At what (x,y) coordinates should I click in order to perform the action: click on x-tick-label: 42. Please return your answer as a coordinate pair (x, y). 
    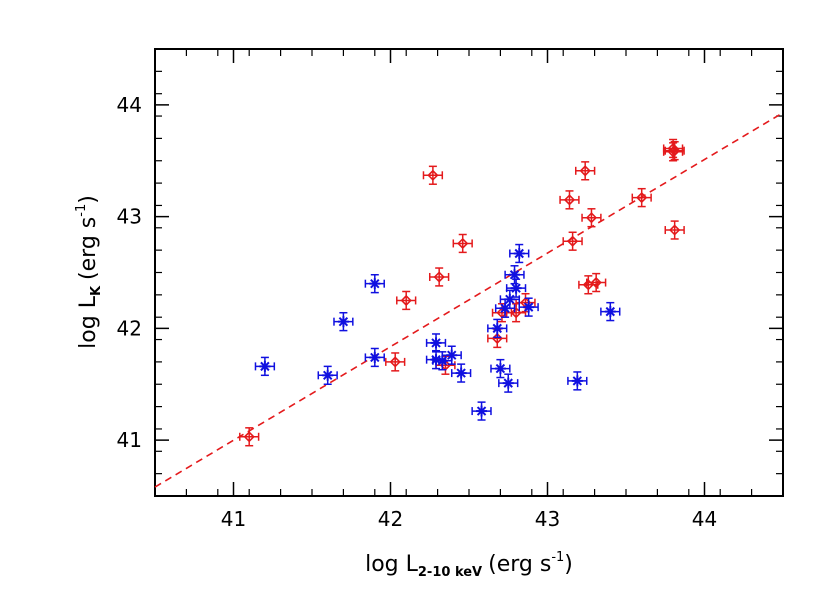
    Looking at the image, I should click on (390, 519).